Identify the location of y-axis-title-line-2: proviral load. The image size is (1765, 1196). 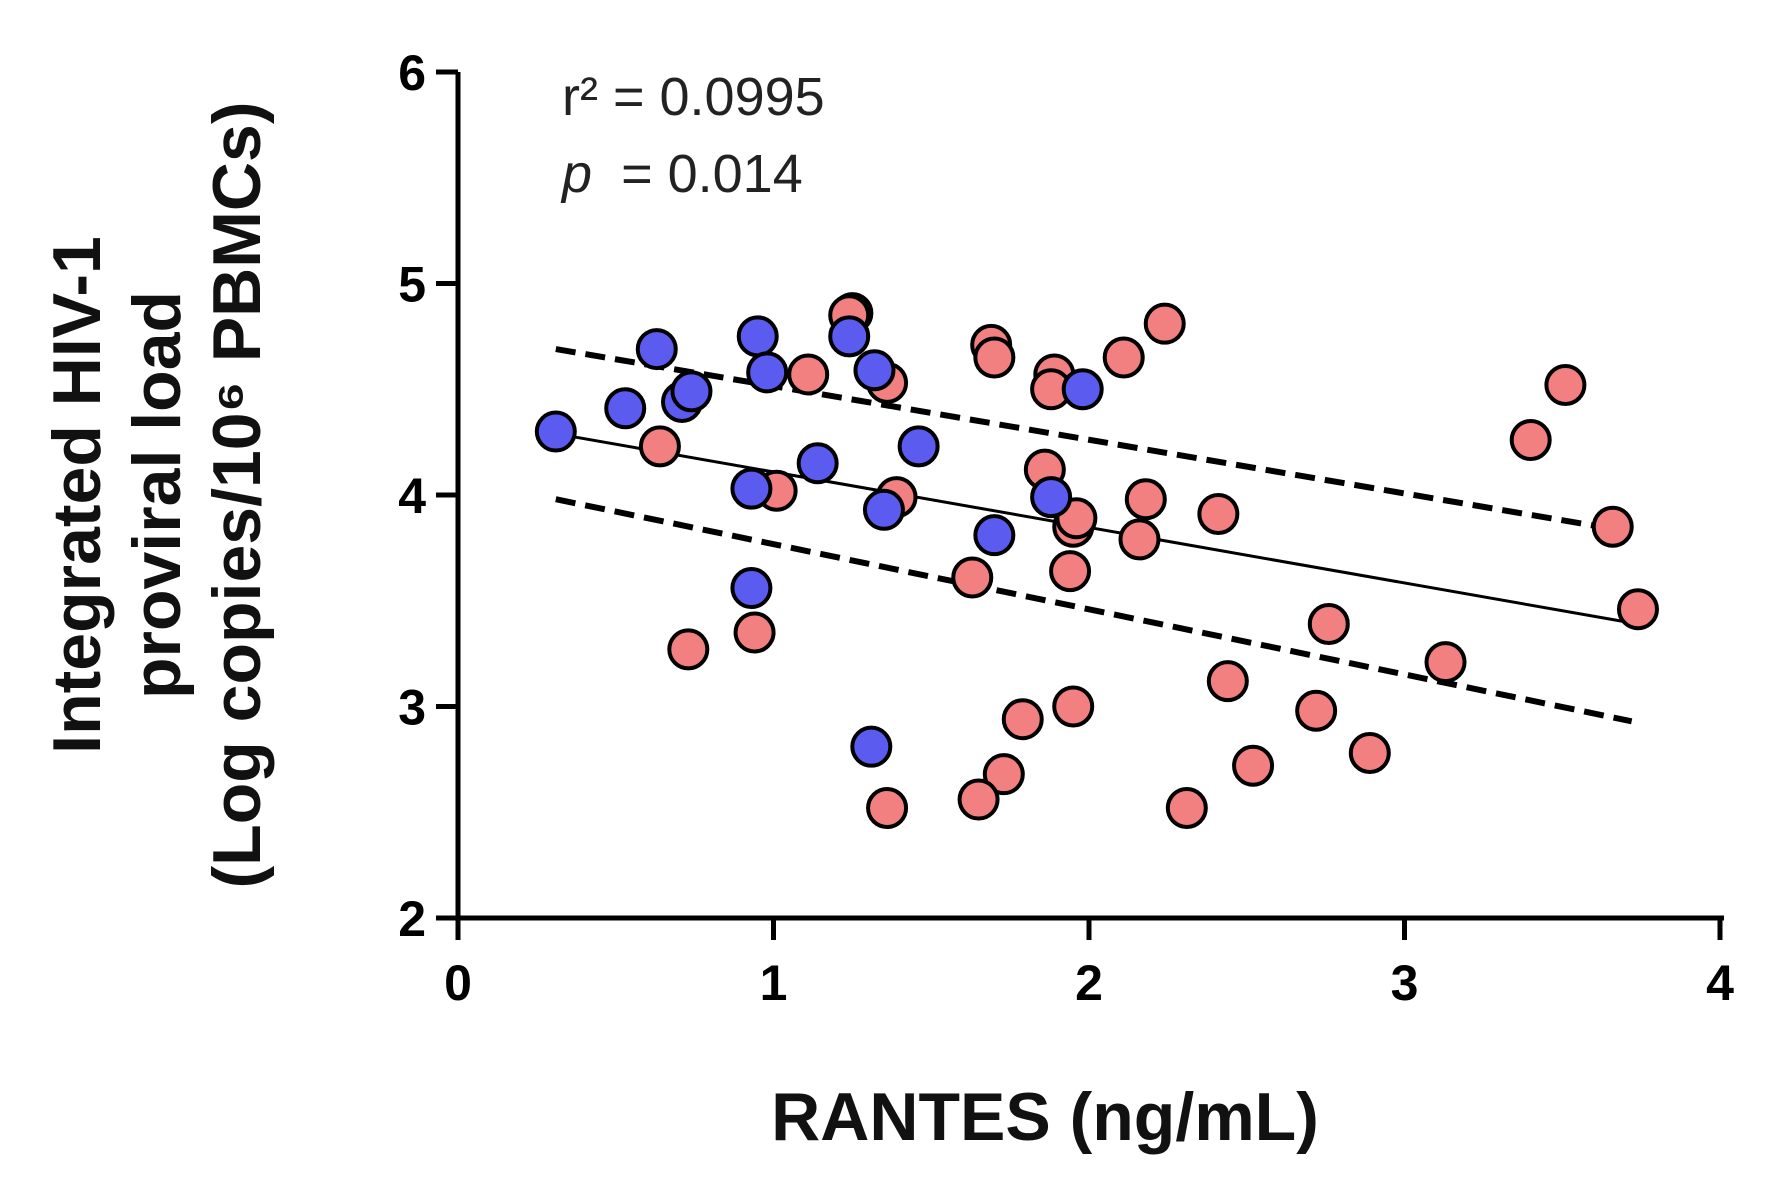
(157, 495).